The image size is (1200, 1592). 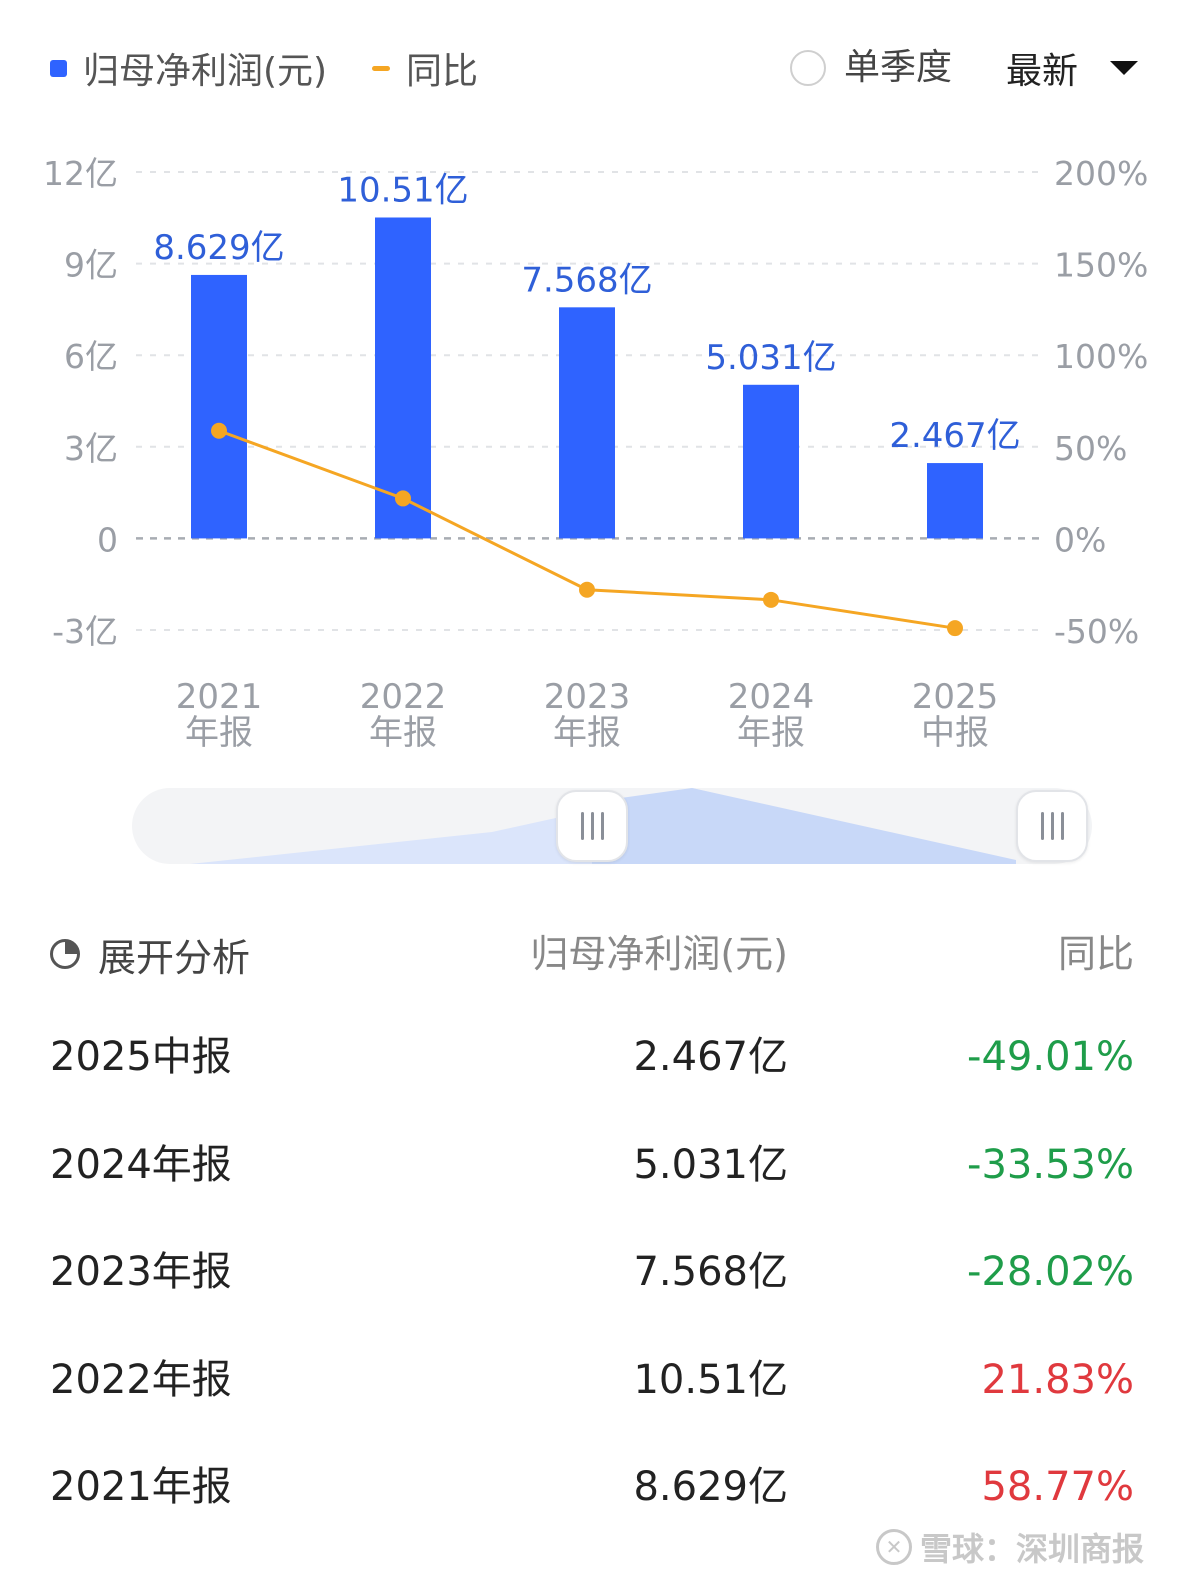 What do you see at coordinates (1031, 1549) in the screenshot?
I see `watermark-text: 雪球：深圳商报` at bounding box center [1031, 1549].